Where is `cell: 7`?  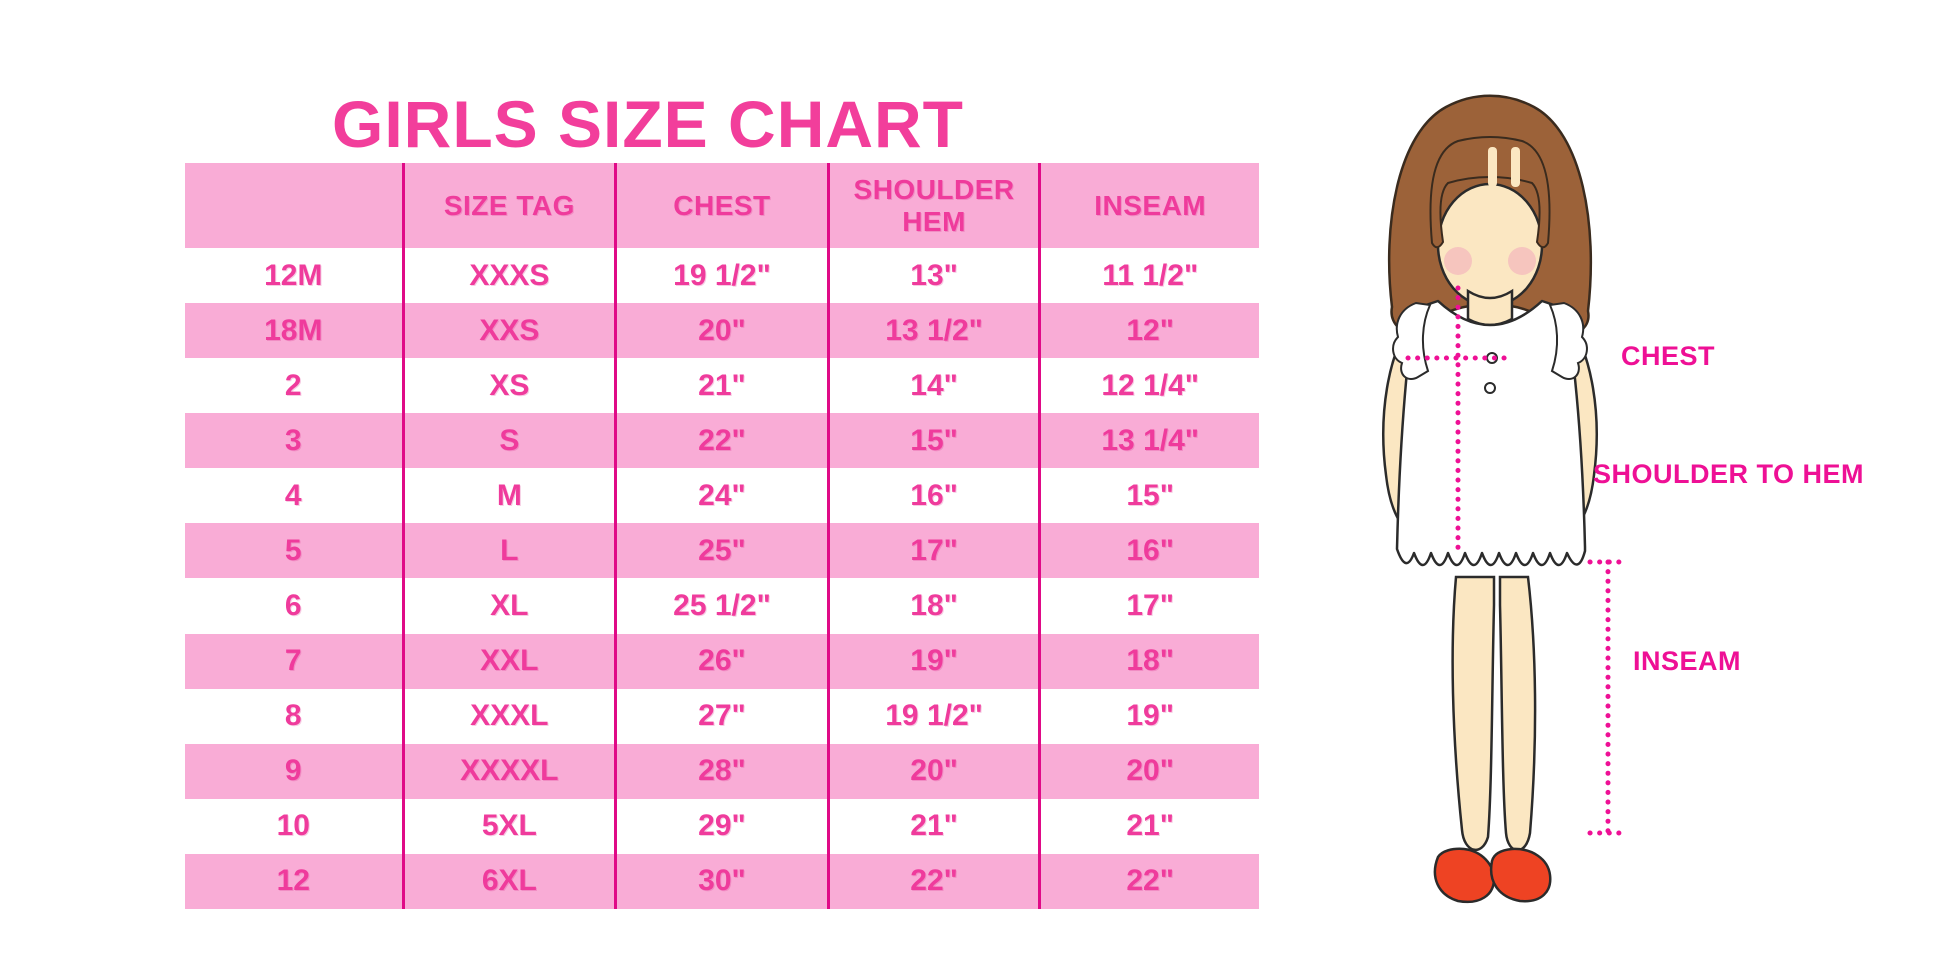 cell: 7 is located at coordinates (295, 661).